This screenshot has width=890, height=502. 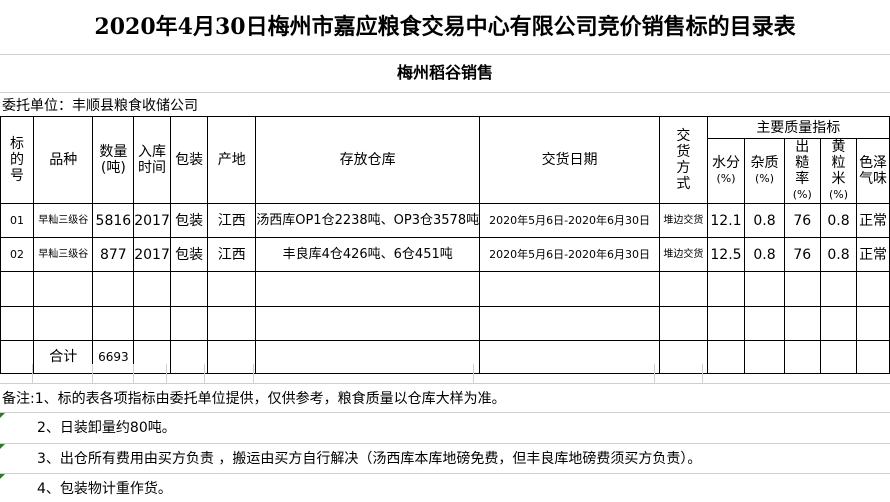 What do you see at coordinates (189, 160) in the screenshot?
I see `header-packaging: 包装` at bounding box center [189, 160].